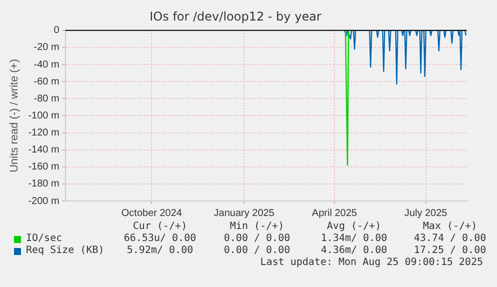 The image size is (497, 287). What do you see at coordinates (47, 48) in the screenshot?
I see `y-tick-label: -20 m` at bounding box center [47, 48].